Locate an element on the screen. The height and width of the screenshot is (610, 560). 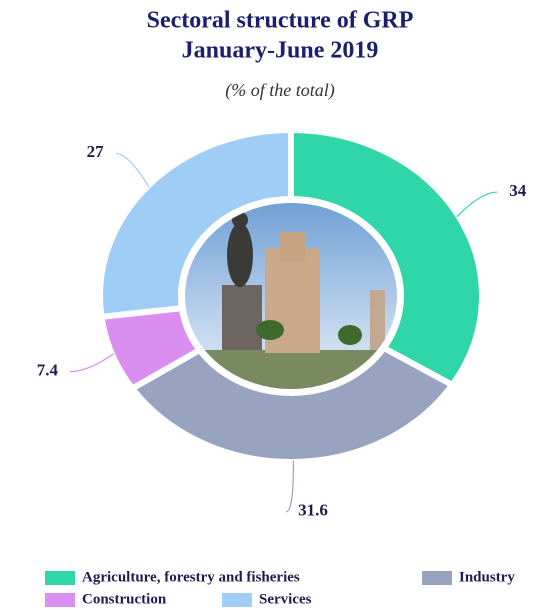
unit-note: (% of the total) is located at coordinates (279, 90).